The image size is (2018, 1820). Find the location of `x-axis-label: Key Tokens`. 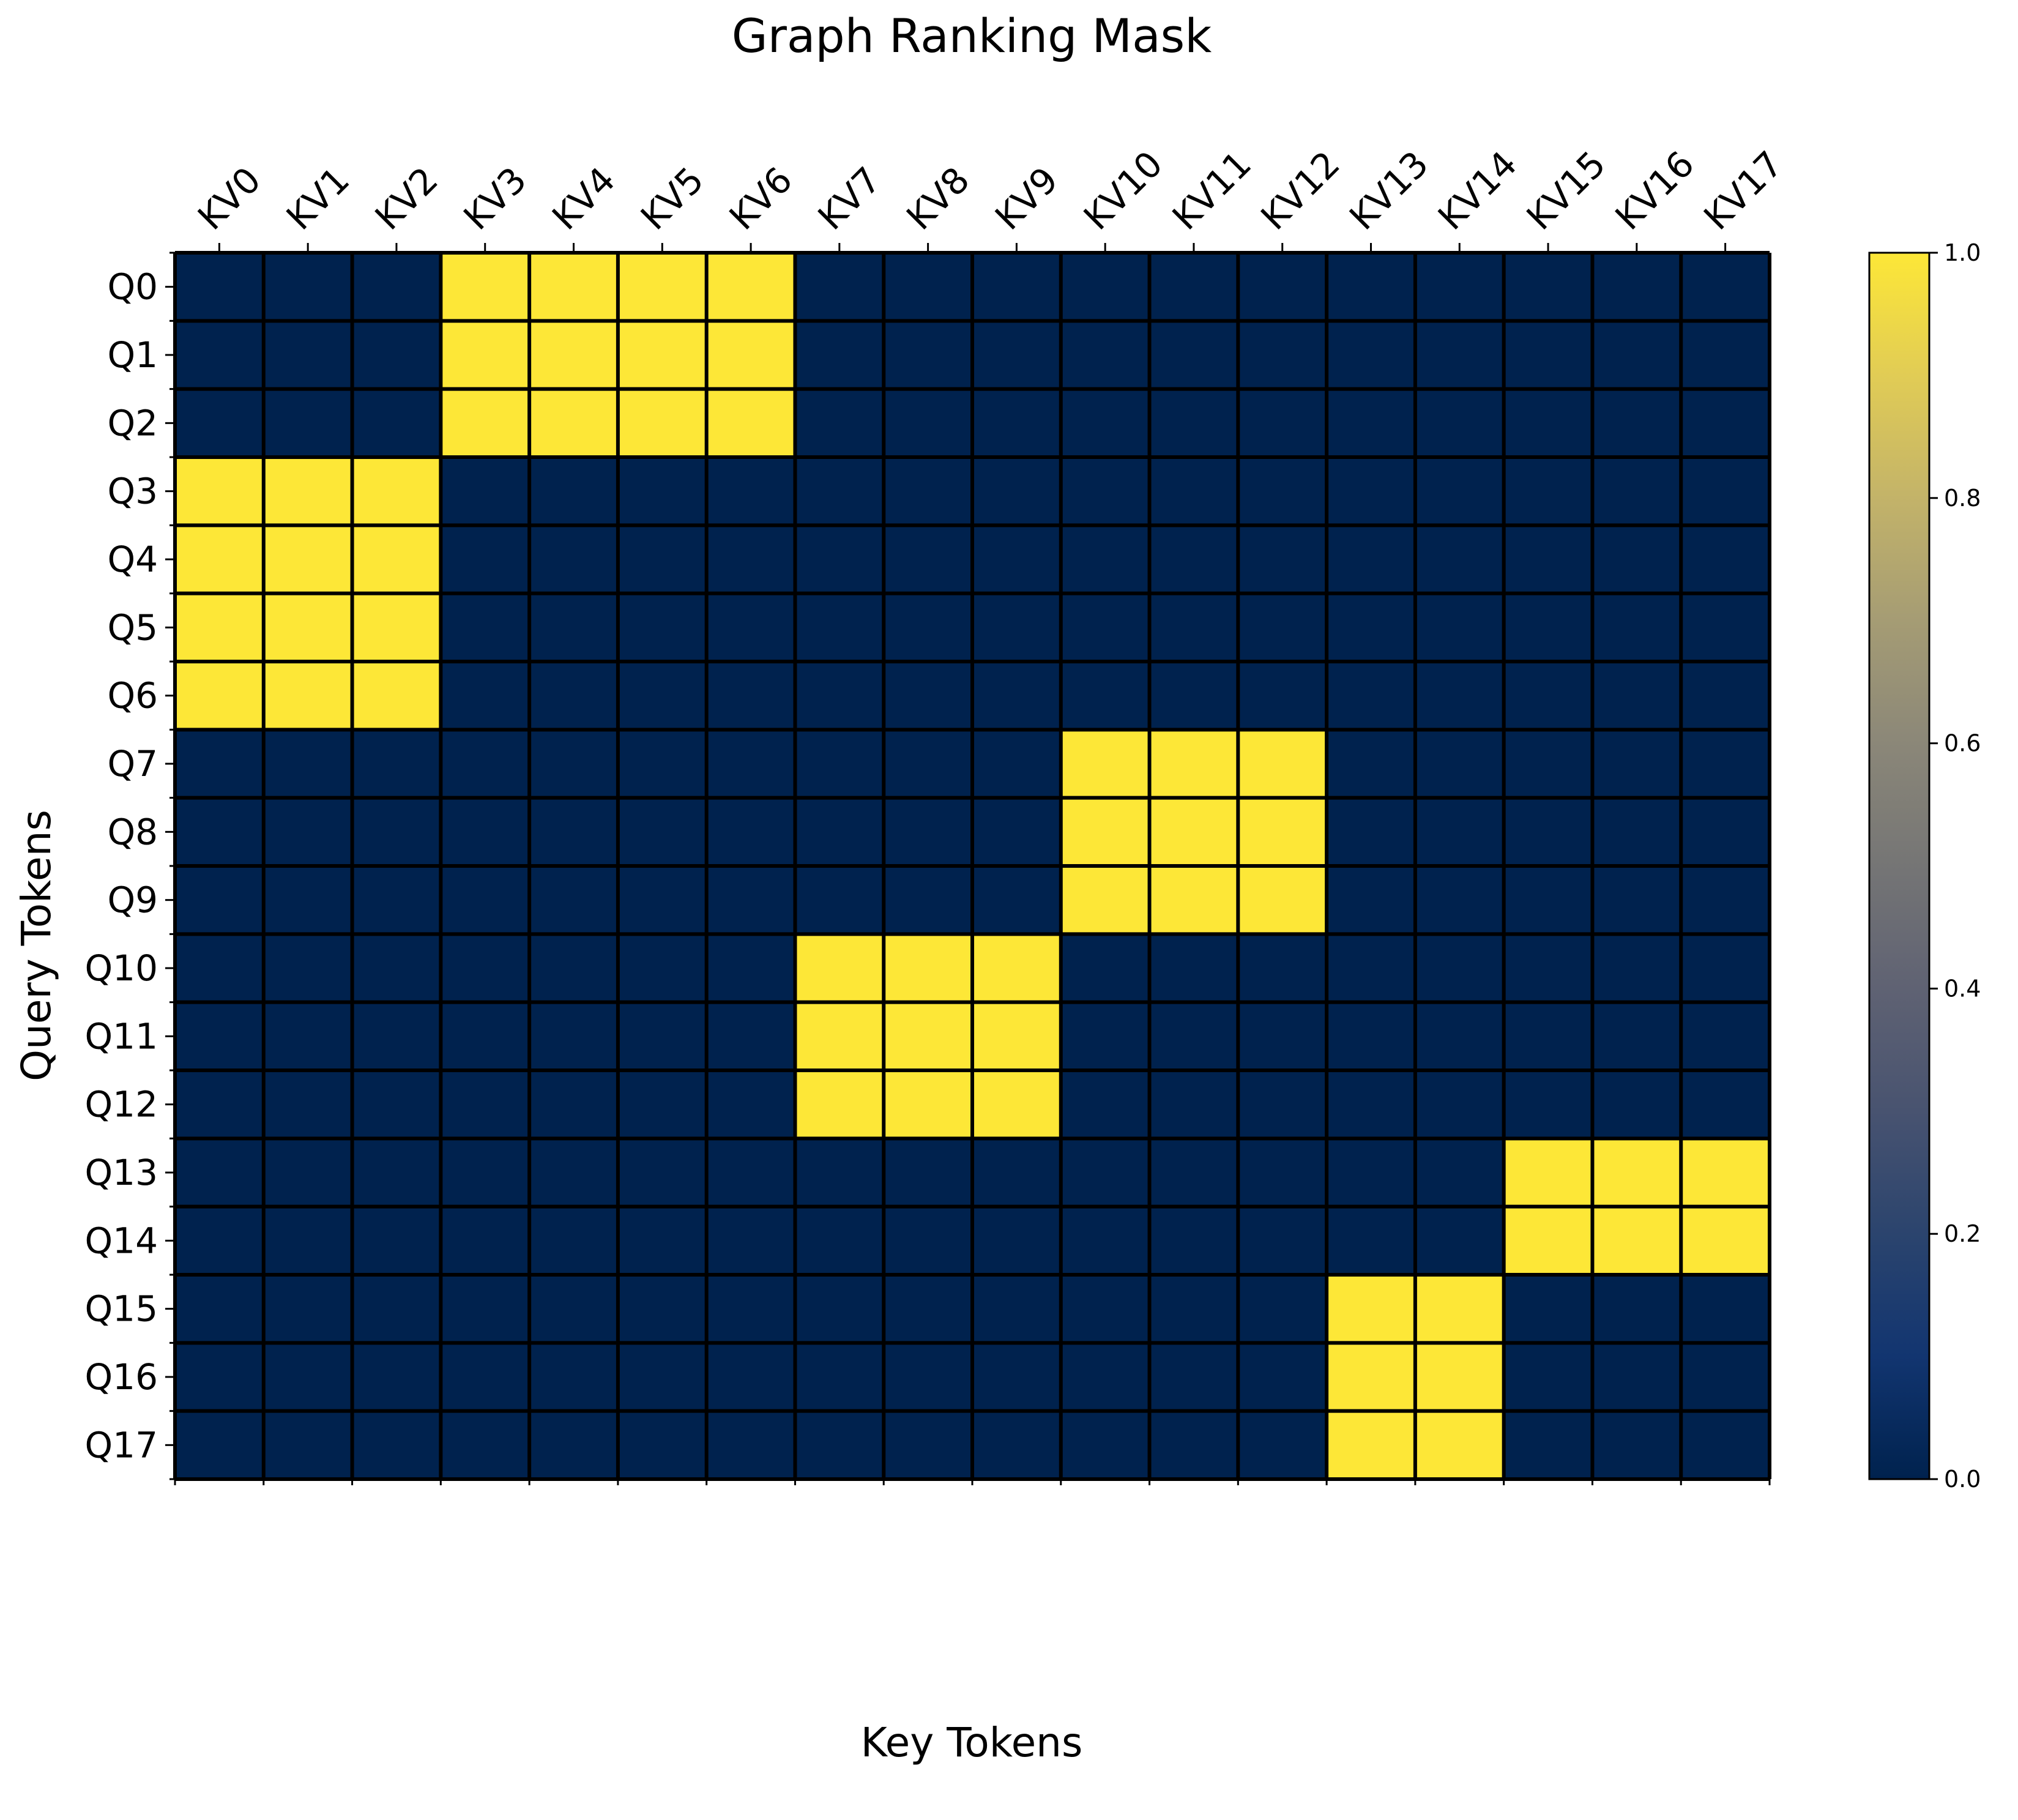

x-axis-label: Key Tokens is located at coordinates (972, 1742).